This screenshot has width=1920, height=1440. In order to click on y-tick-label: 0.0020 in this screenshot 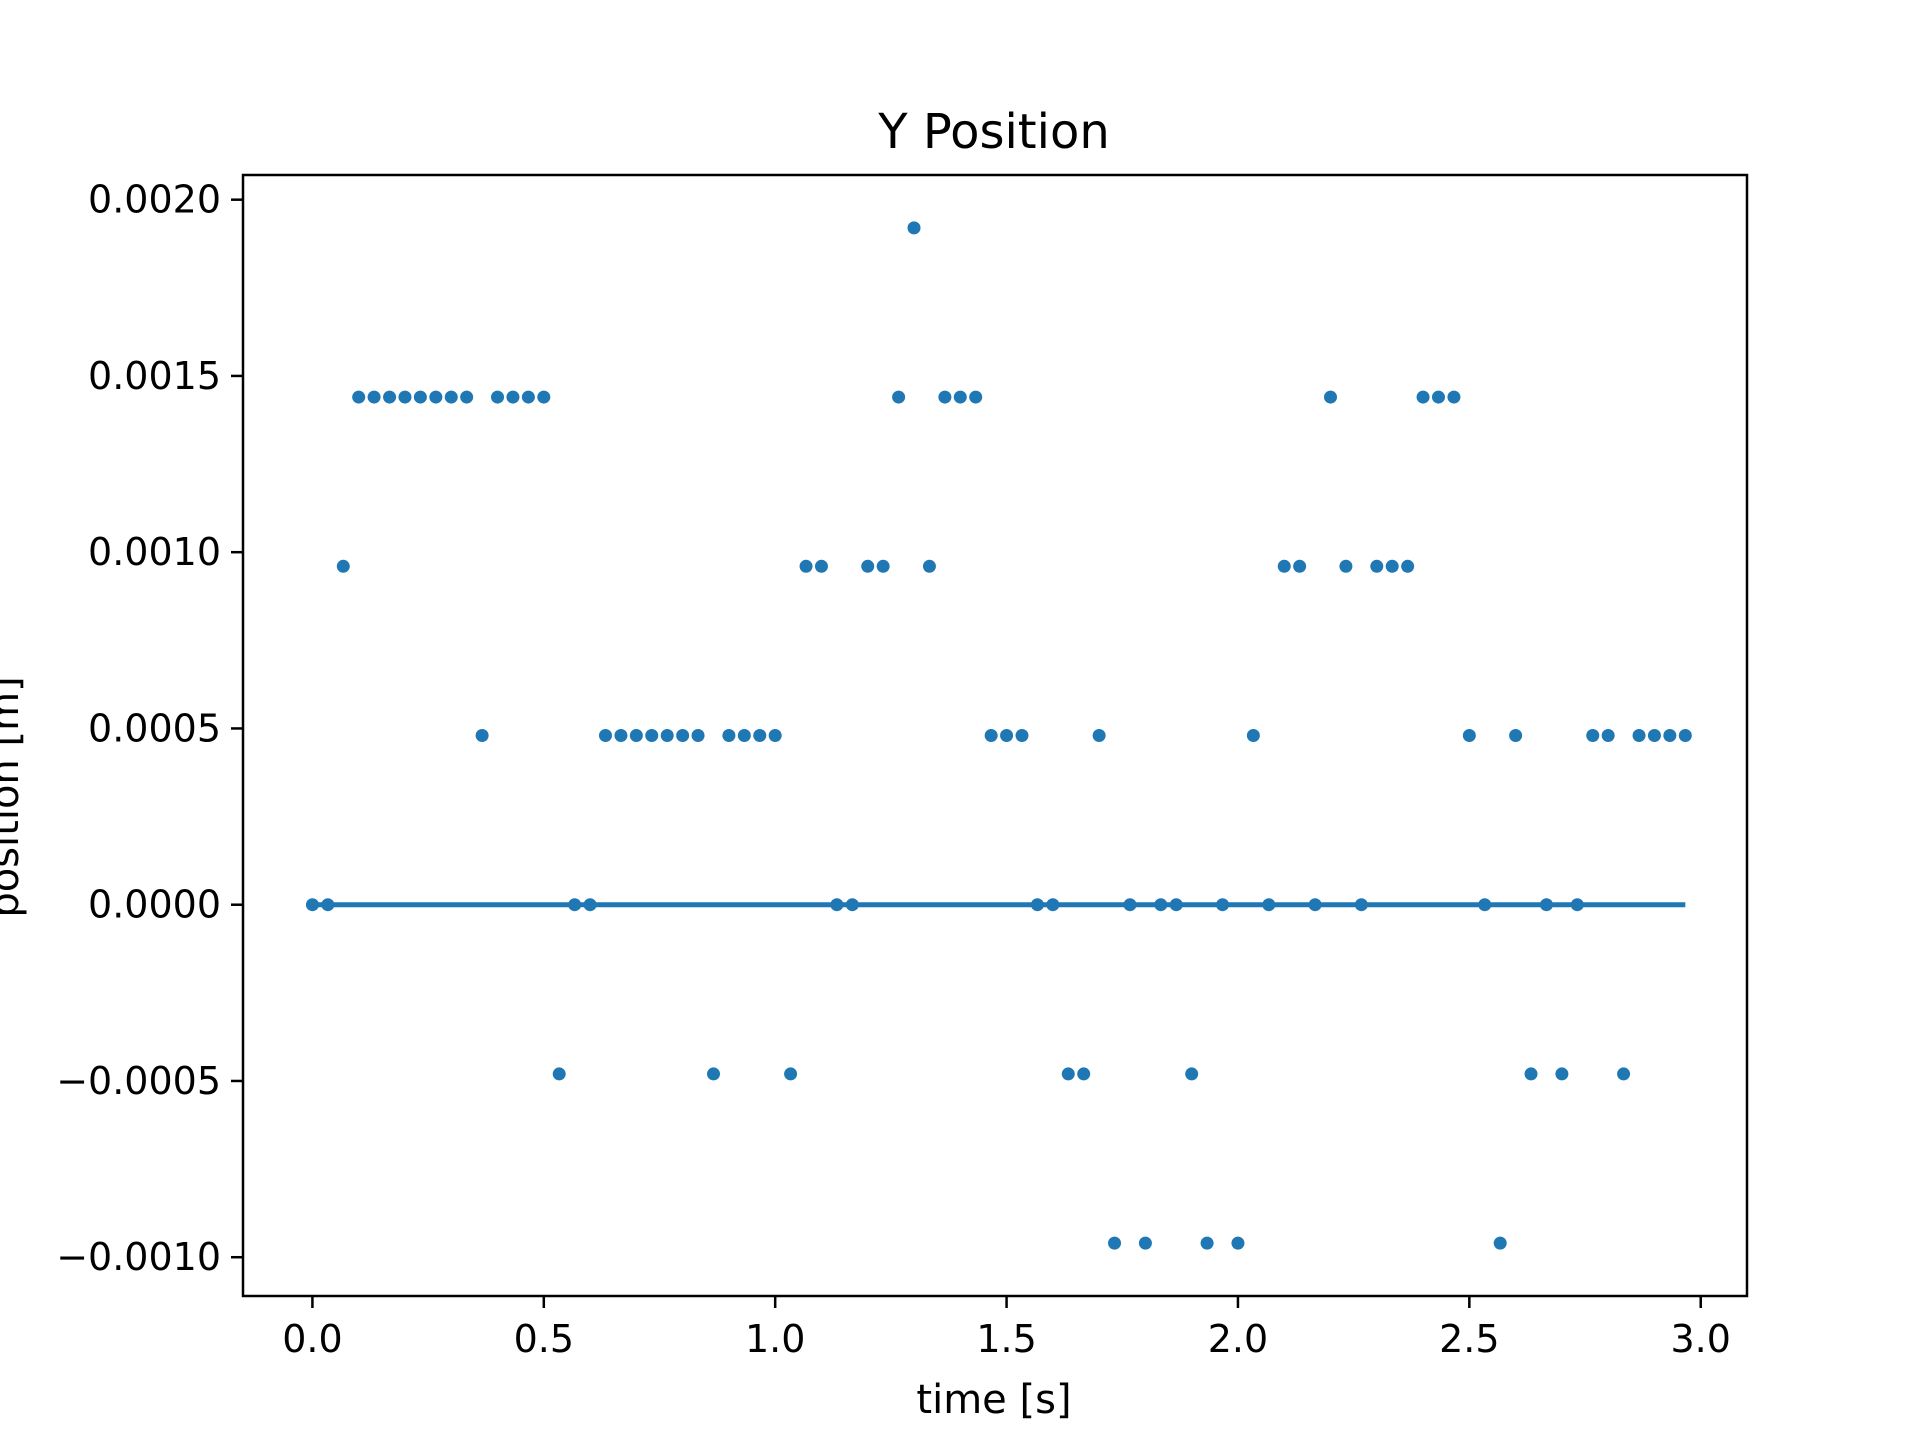, I will do `click(154, 200)`.